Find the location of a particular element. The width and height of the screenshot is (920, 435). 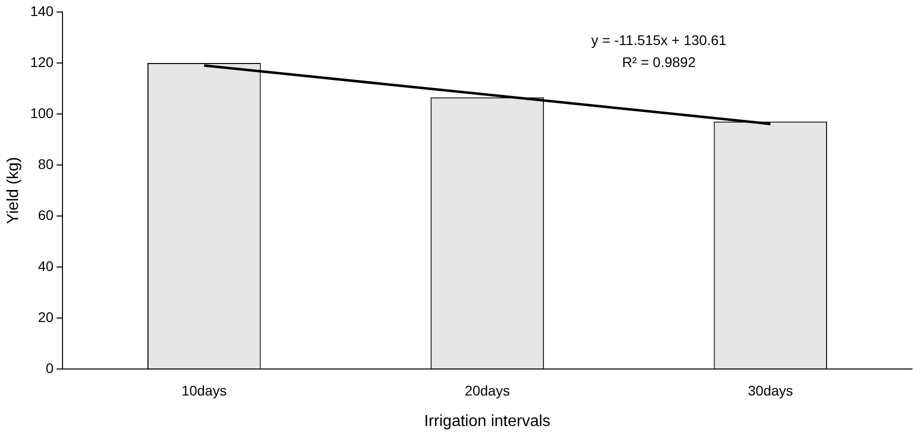

x-tick-label: 30days is located at coordinates (771, 390).